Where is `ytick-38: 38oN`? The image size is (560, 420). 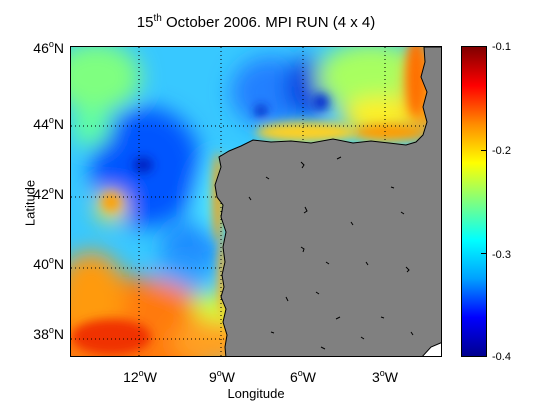 ytick-38: 38oN is located at coordinates (48, 333).